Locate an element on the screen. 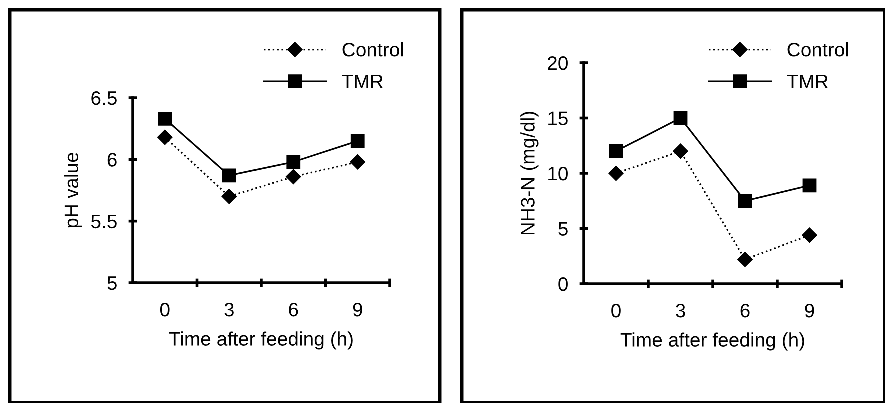 The height and width of the screenshot is (403, 885). y-tick-label: 20 is located at coordinates (558, 63).